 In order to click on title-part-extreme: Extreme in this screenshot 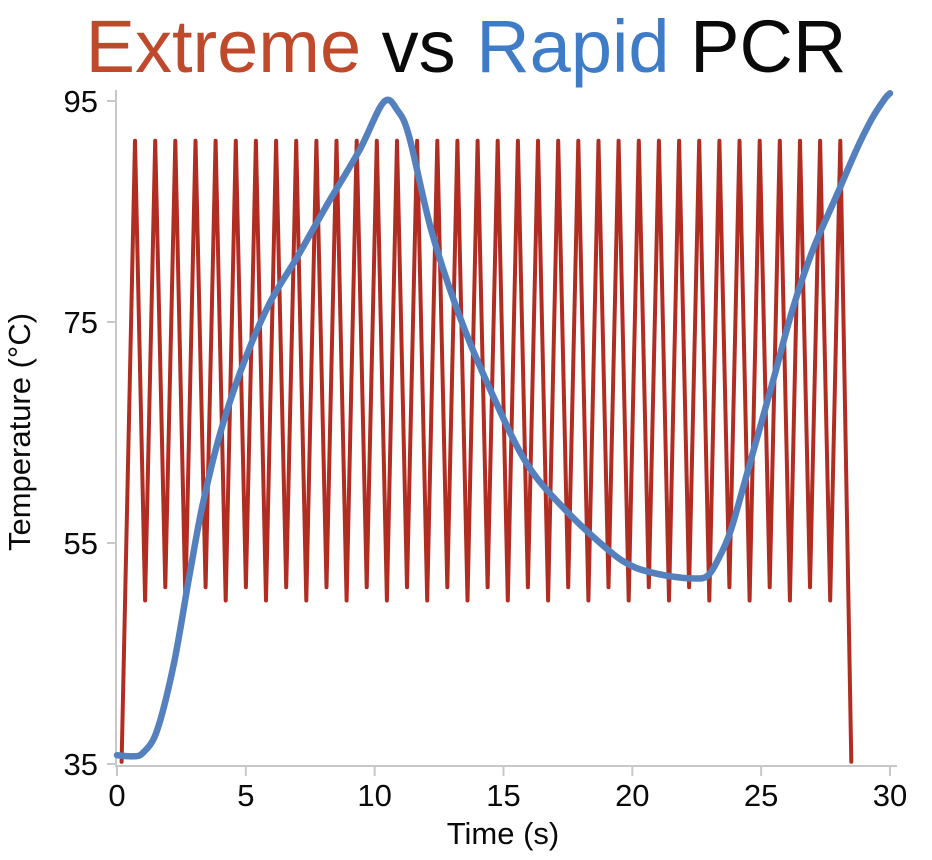, I will do `click(223, 46)`.